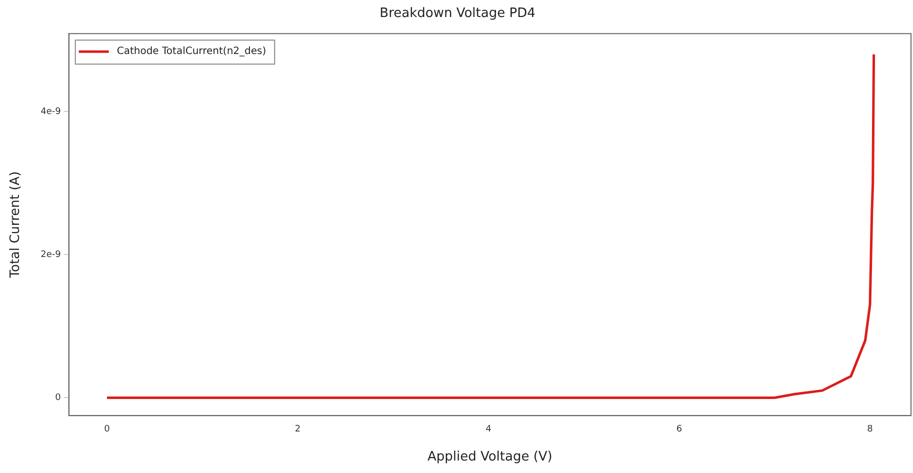 This screenshot has height=473, width=913. What do you see at coordinates (870, 429) in the screenshot?
I see `x-tick-label: 8` at bounding box center [870, 429].